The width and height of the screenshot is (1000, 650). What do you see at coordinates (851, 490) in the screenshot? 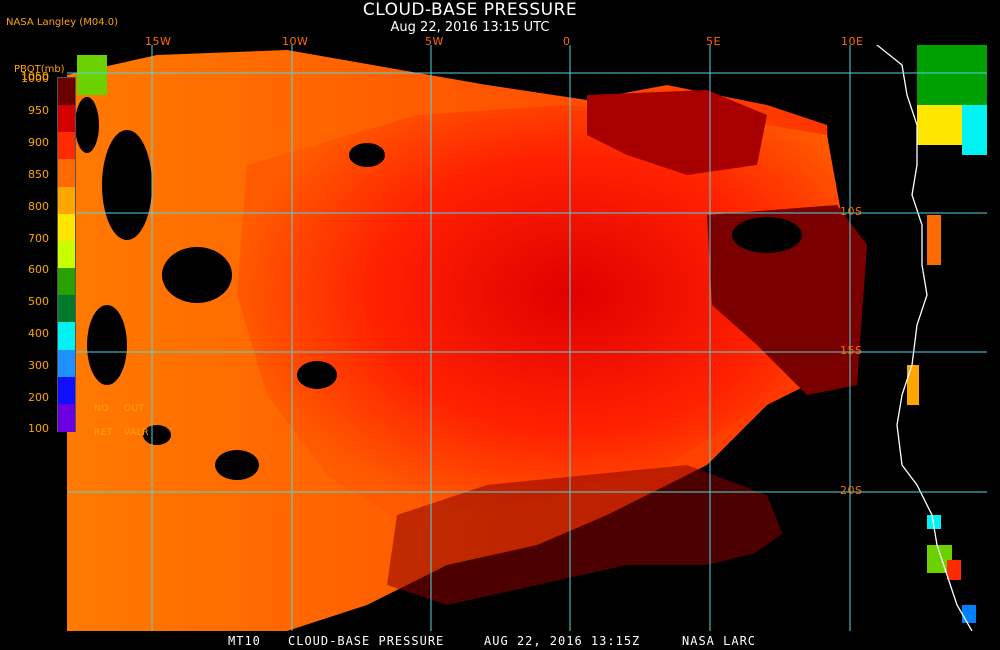
I see `lat-label-20s: 20S` at bounding box center [851, 490].